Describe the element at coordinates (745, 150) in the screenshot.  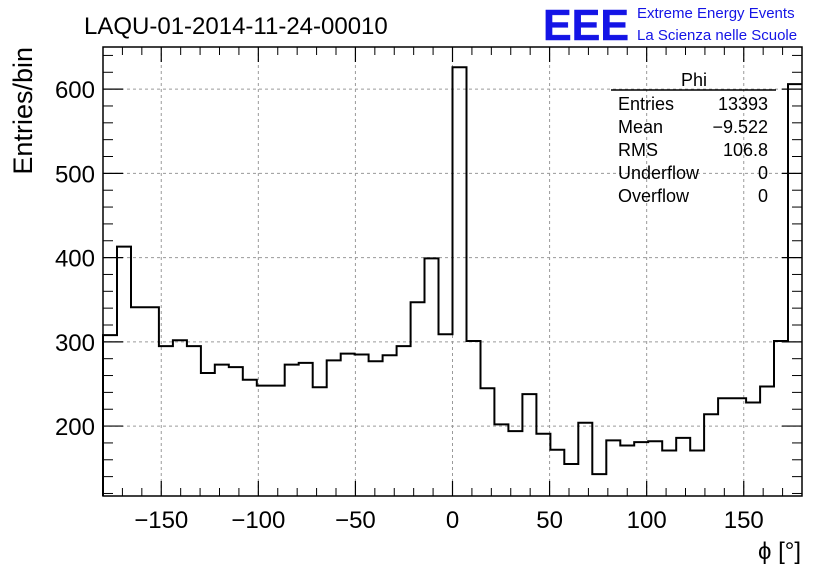
I see `stats-rms-value: 106.8` at that location.